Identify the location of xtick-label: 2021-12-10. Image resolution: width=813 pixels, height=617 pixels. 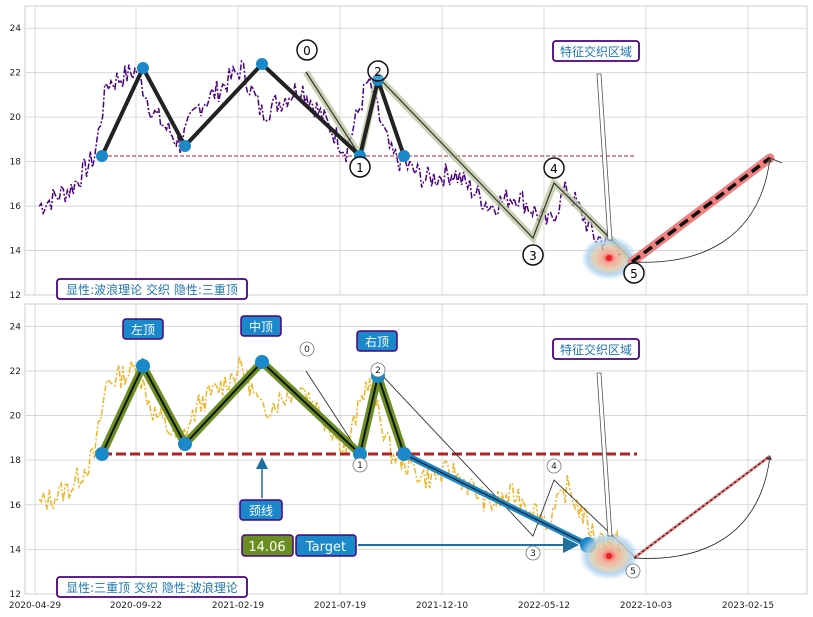
(442, 606).